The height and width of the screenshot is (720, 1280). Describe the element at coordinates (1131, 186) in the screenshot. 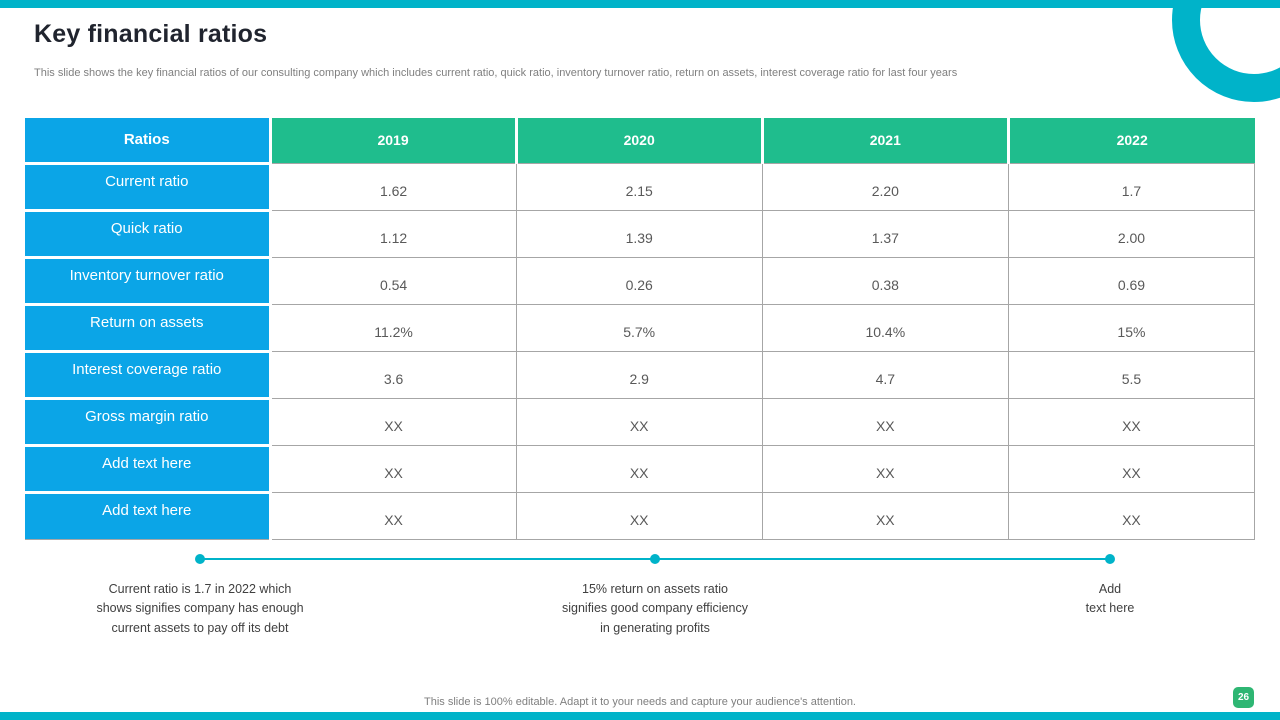

I see `table-cell: 1.7` at that location.